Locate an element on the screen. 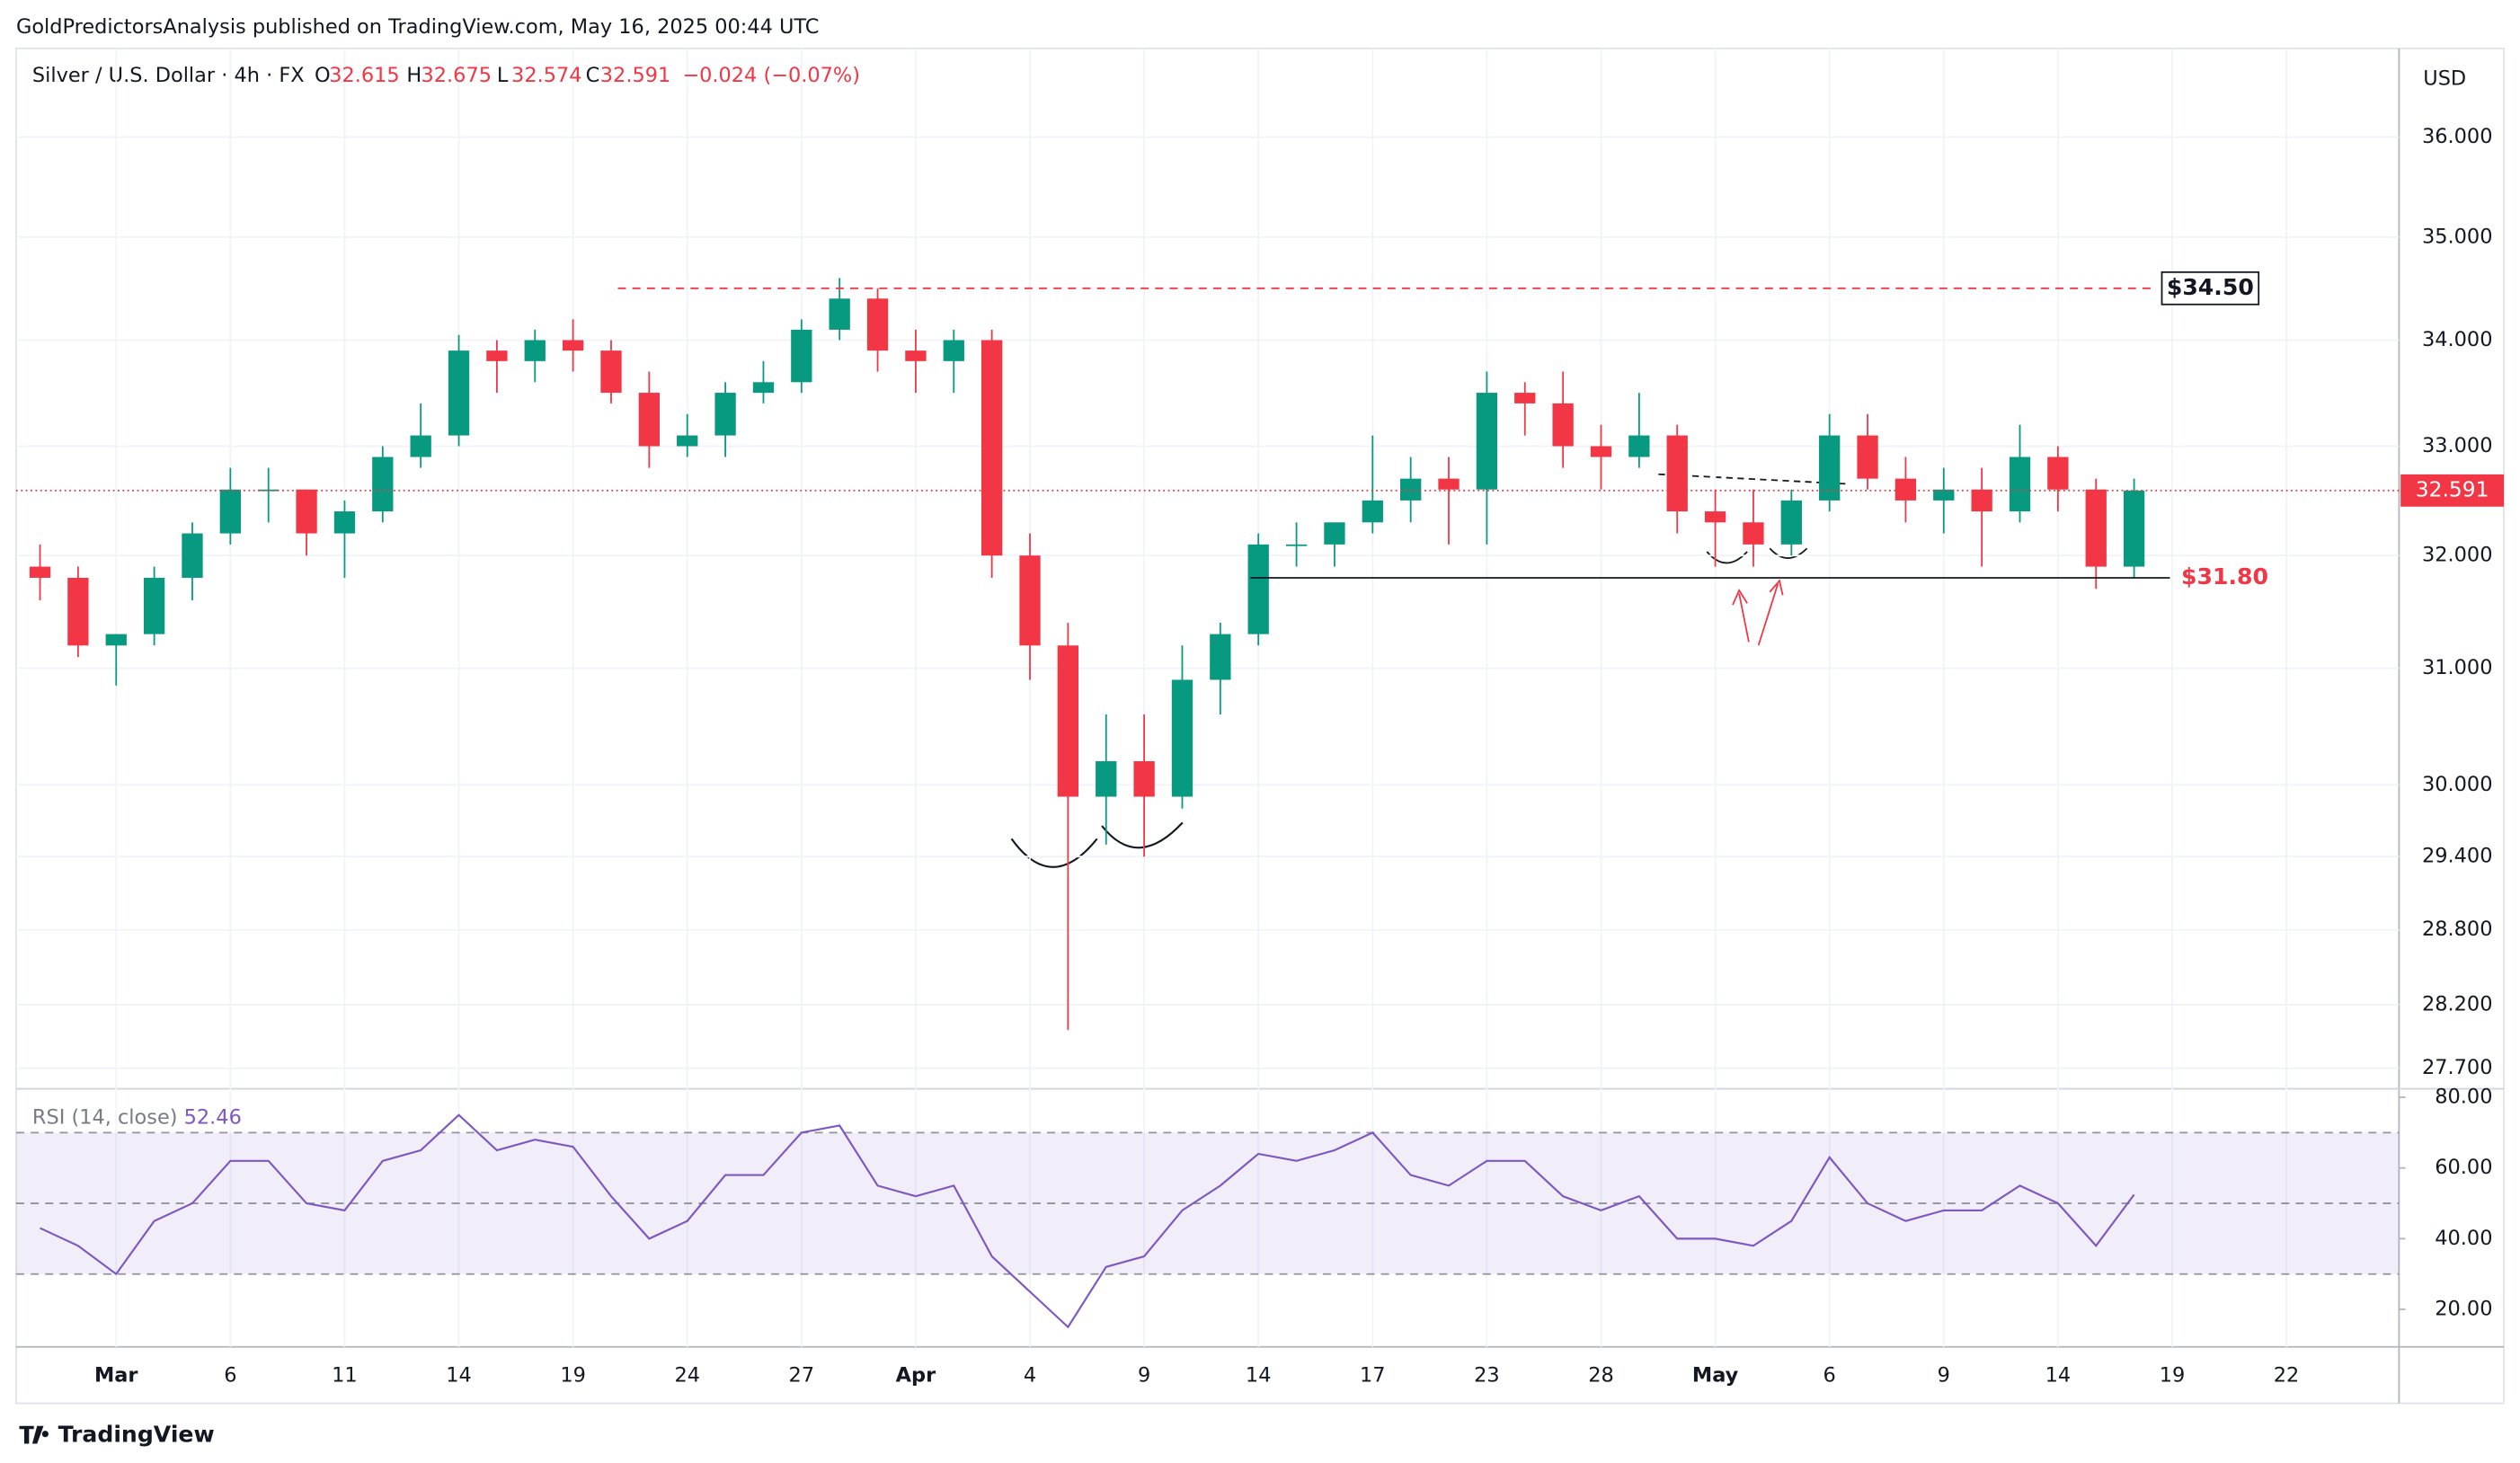 This screenshot has width=2520, height=1463. x-tick-label: May is located at coordinates (1715, 1376).